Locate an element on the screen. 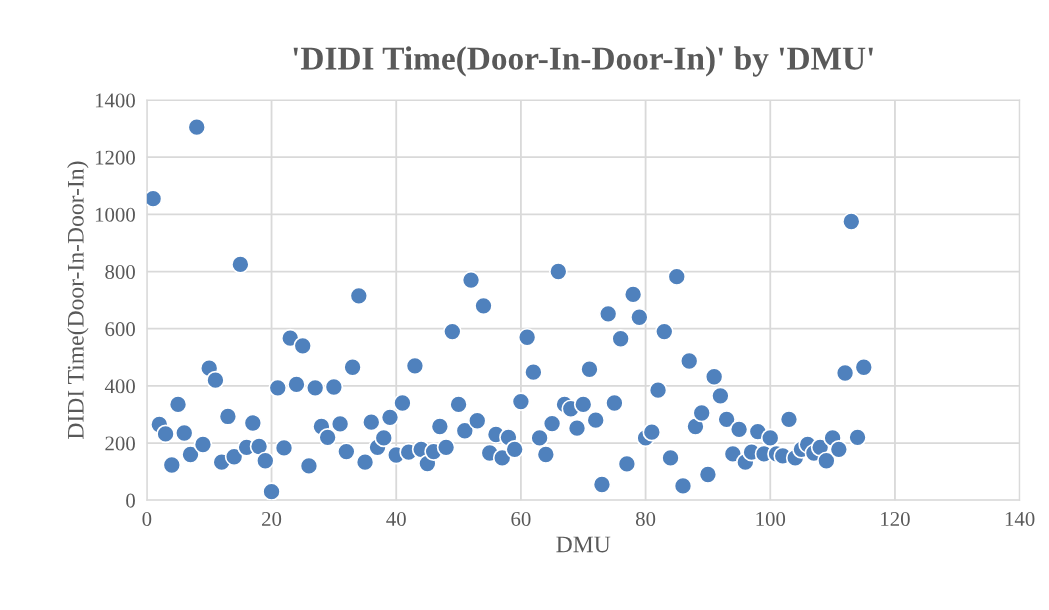  x-tick-label: 80 is located at coordinates (645, 518).